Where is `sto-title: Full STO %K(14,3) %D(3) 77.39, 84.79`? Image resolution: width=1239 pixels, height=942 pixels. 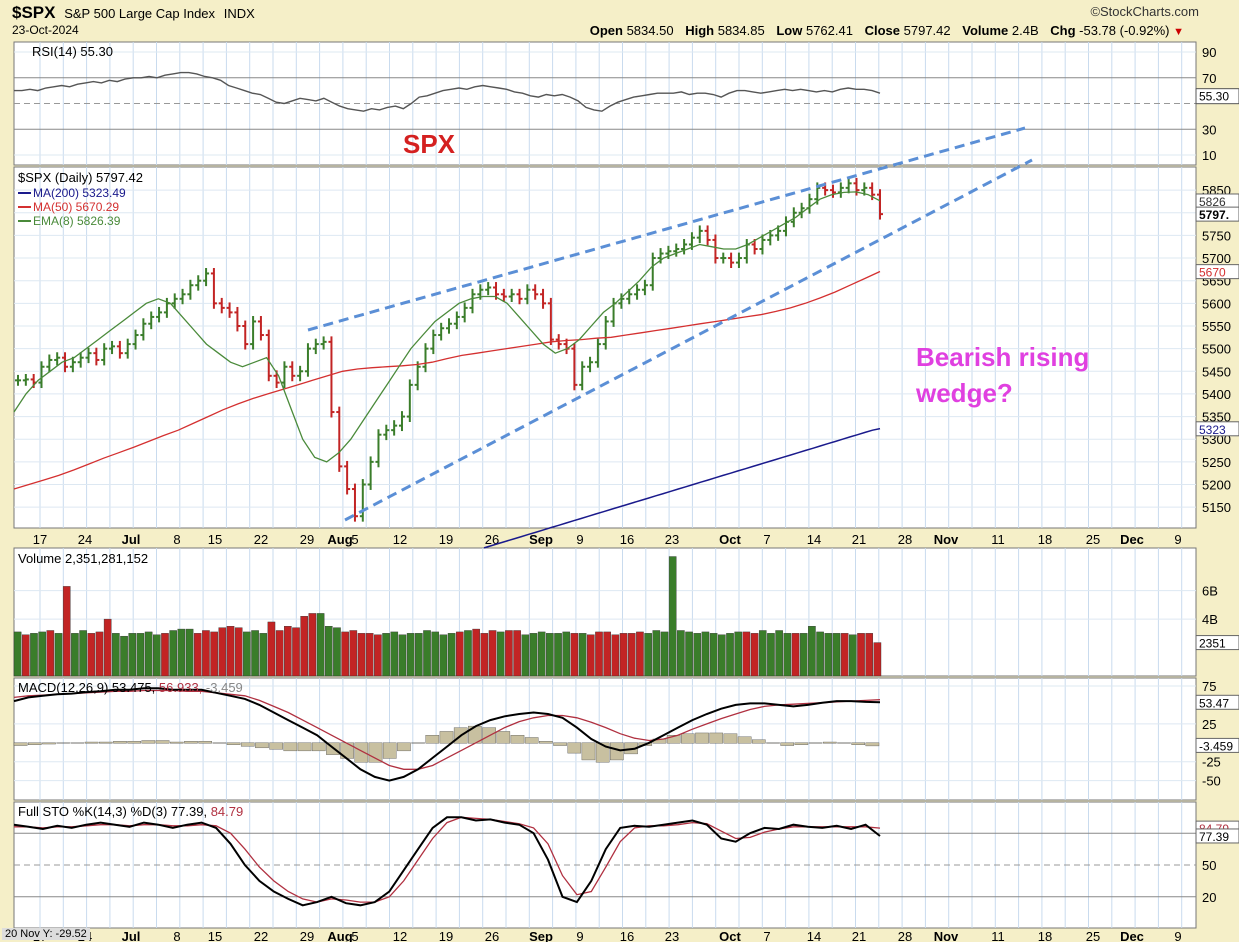
sto-title: Full STO %K(14,3) %D(3) 77.39, 84.79 is located at coordinates (130, 811).